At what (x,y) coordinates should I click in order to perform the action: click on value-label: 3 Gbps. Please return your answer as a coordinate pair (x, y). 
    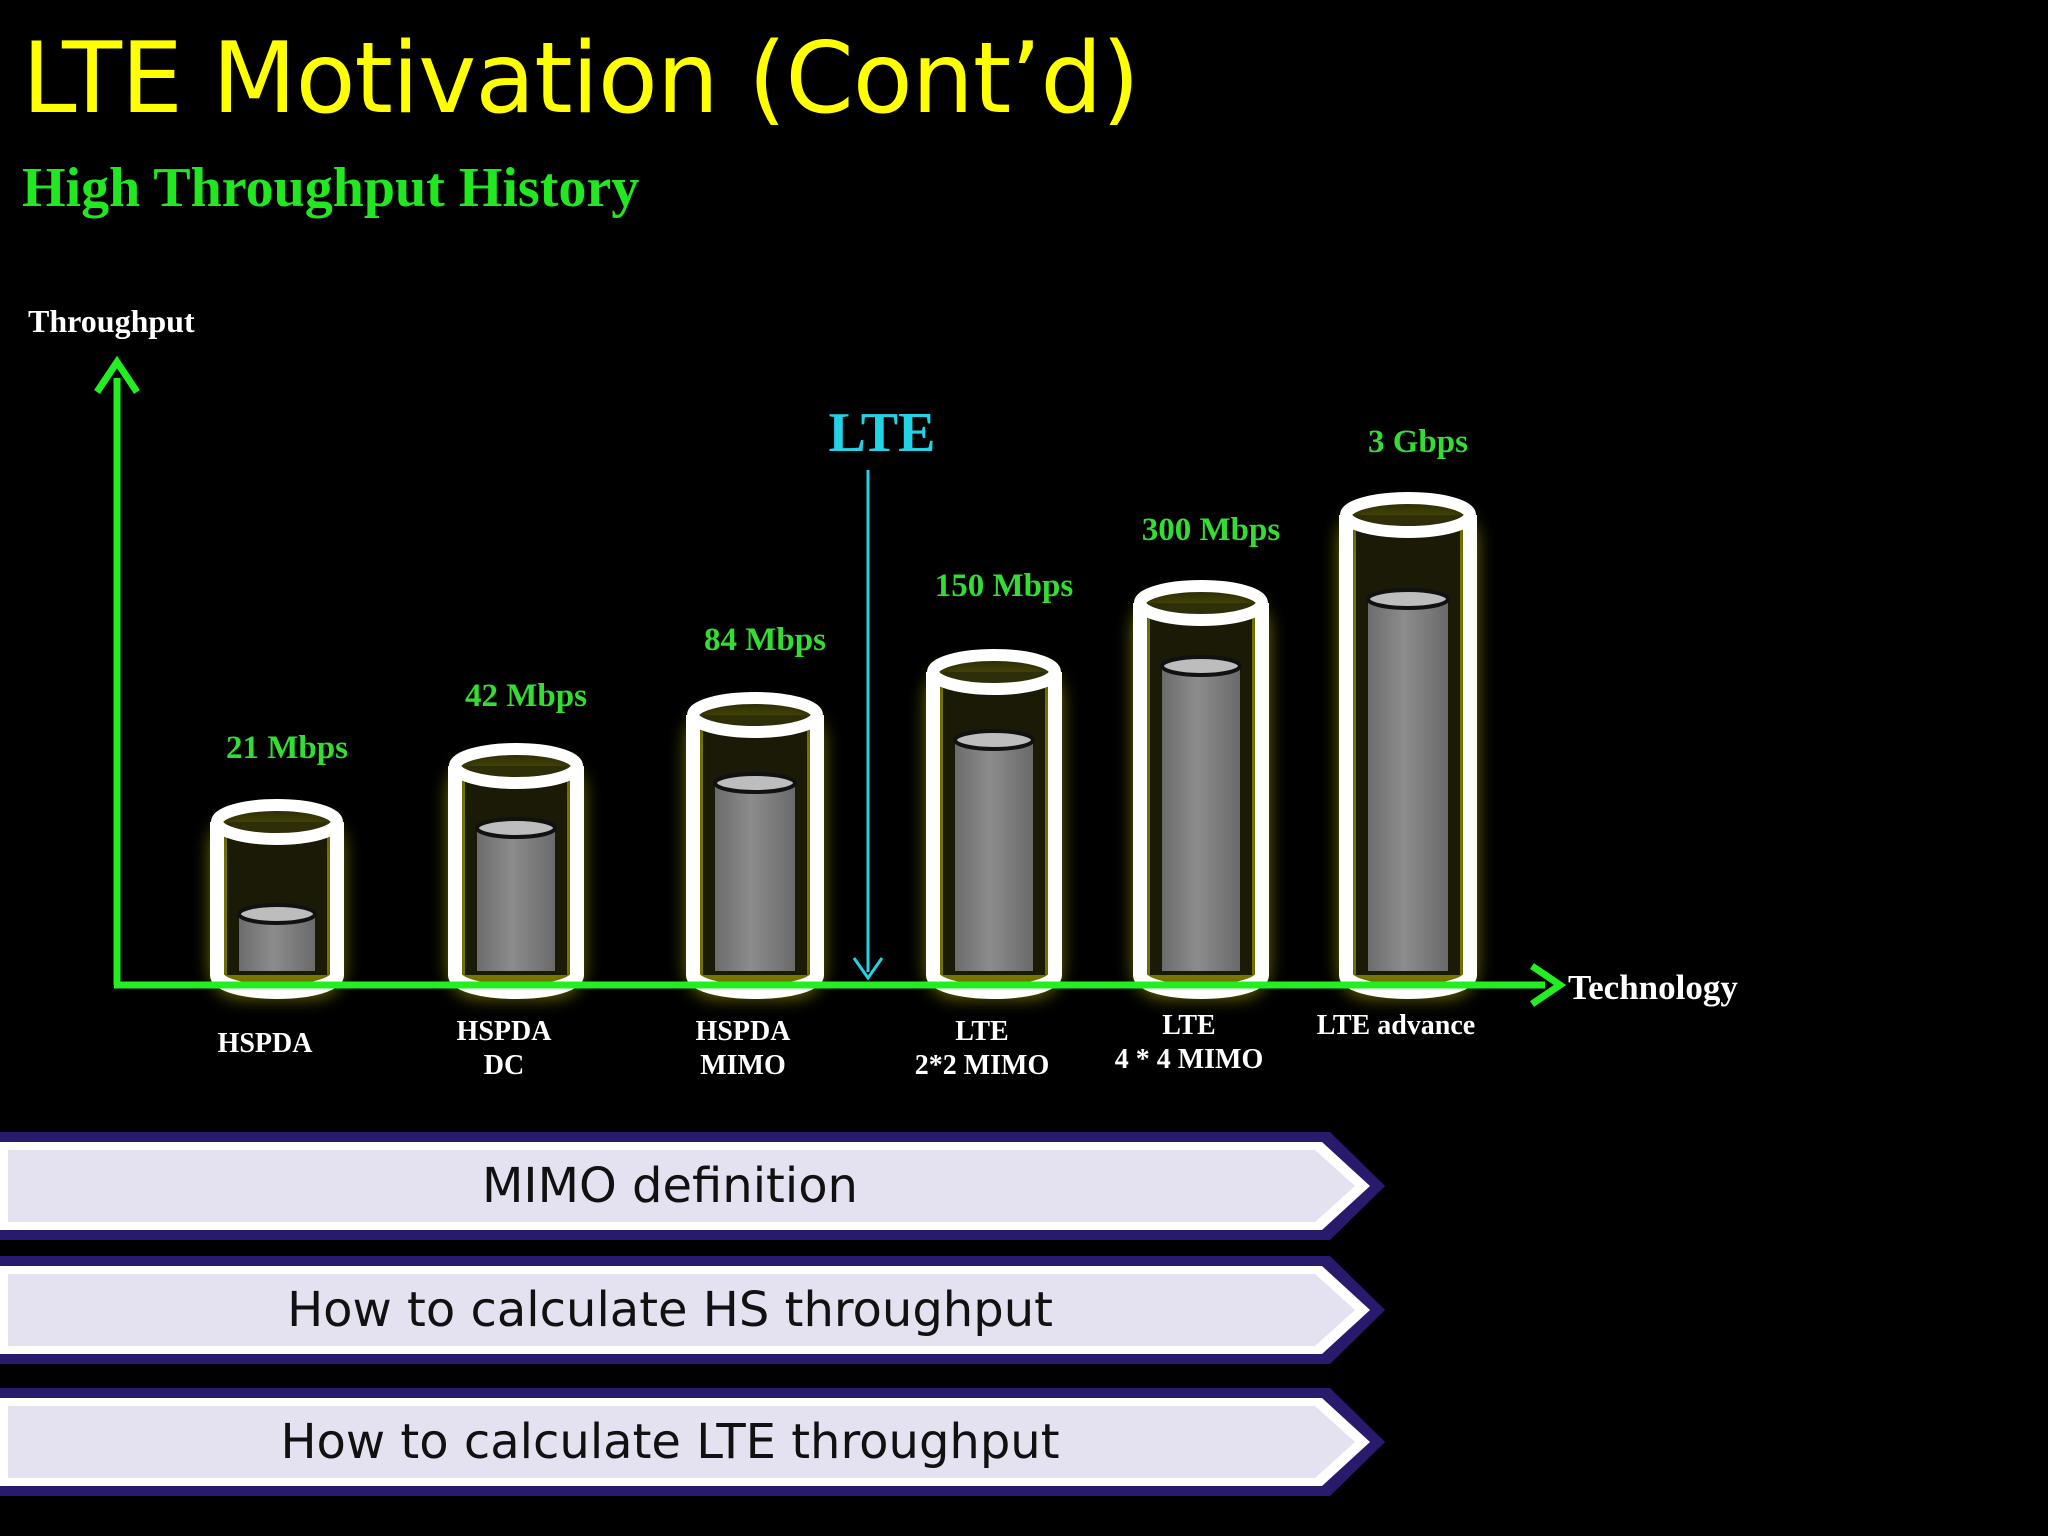
    Looking at the image, I should click on (1418, 442).